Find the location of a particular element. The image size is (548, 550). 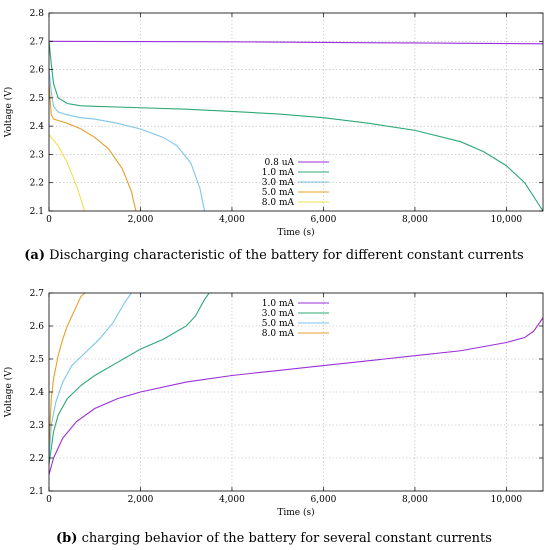

chart1-ytick-label-5: 2.6 is located at coordinates (37, 71).